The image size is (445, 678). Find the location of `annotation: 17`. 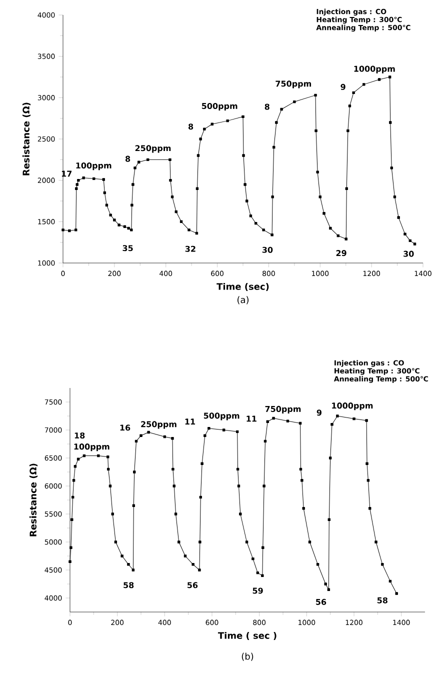

annotation: 17 is located at coordinates (67, 173).